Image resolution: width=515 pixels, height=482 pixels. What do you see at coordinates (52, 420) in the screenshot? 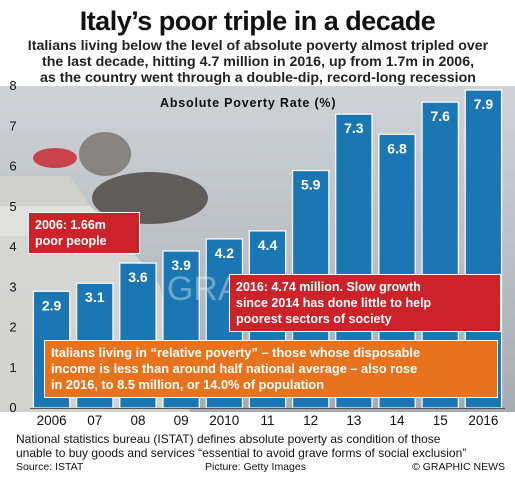
I see `x-tick-label: 2006` at bounding box center [52, 420].